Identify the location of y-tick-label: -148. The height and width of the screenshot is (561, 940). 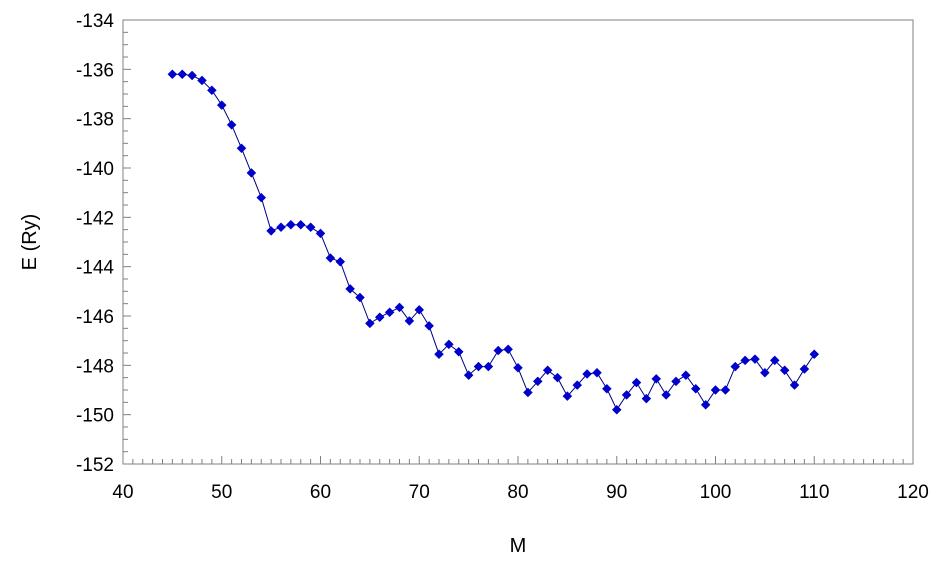
(95, 366).